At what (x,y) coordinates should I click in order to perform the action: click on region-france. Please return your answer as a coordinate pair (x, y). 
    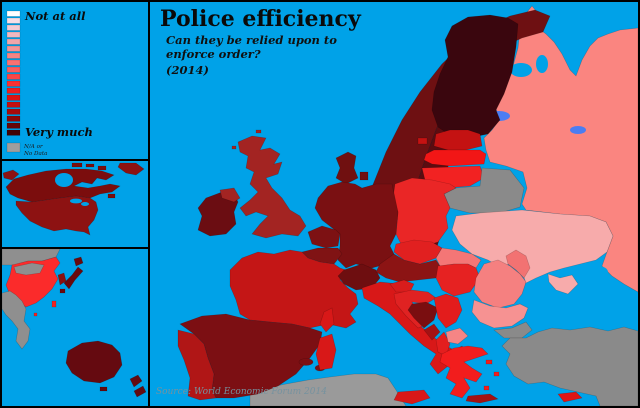
    Looking at the image, I should click on (294, 289).